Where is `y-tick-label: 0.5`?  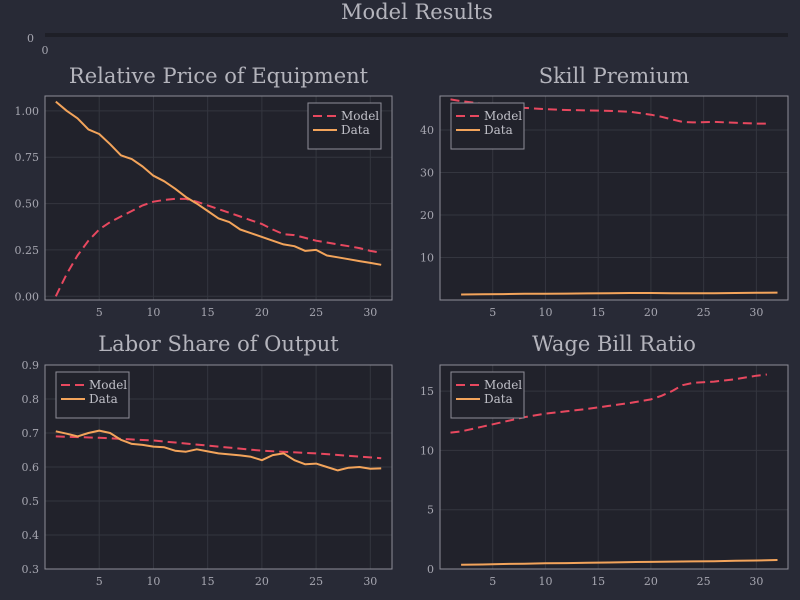
y-tick-label: 0.5 is located at coordinates (31, 501).